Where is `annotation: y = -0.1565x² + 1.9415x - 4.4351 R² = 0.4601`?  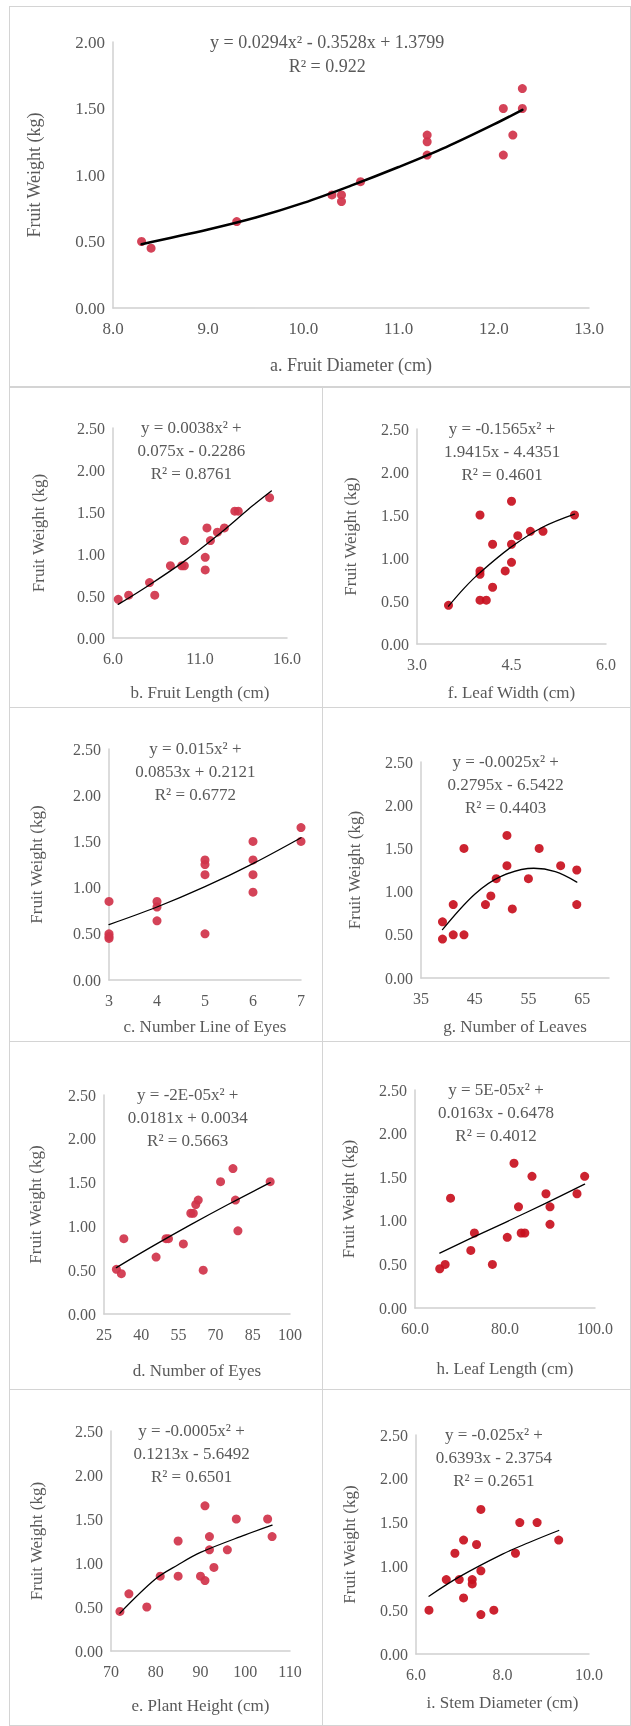 annotation: y = -0.1565x² + 1.9415x - 4.4351 R² = 0.4601 is located at coordinates (502, 451).